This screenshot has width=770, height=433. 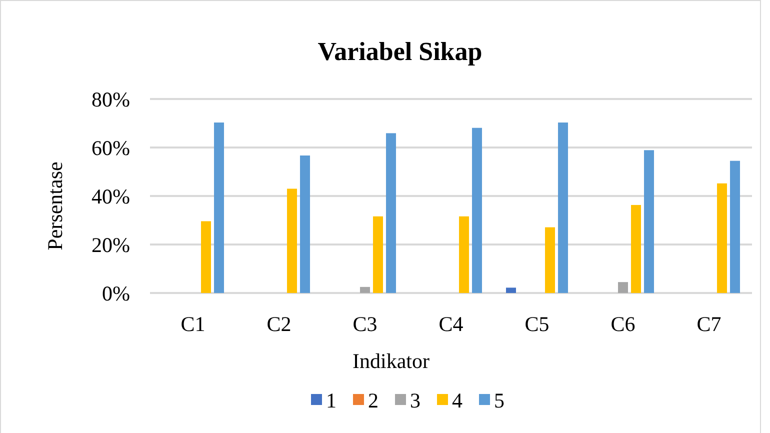 What do you see at coordinates (111, 148) in the screenshot?
I see `y-tick-label: 60%` at bounding box center [111, 148].